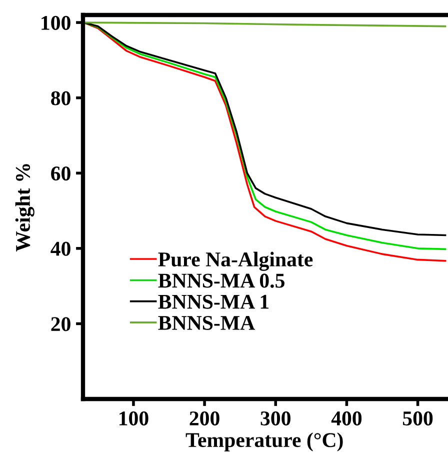 This screenshot has height=461, width=448. I want to click on legend-label: BNNS-MA 0.5, so click(221, 281).